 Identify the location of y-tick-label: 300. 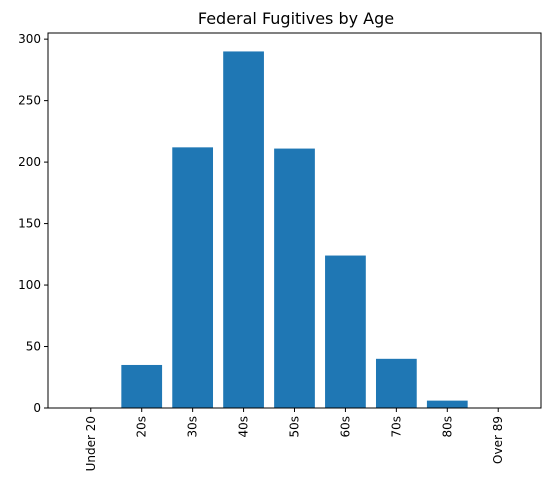
(29, 39).